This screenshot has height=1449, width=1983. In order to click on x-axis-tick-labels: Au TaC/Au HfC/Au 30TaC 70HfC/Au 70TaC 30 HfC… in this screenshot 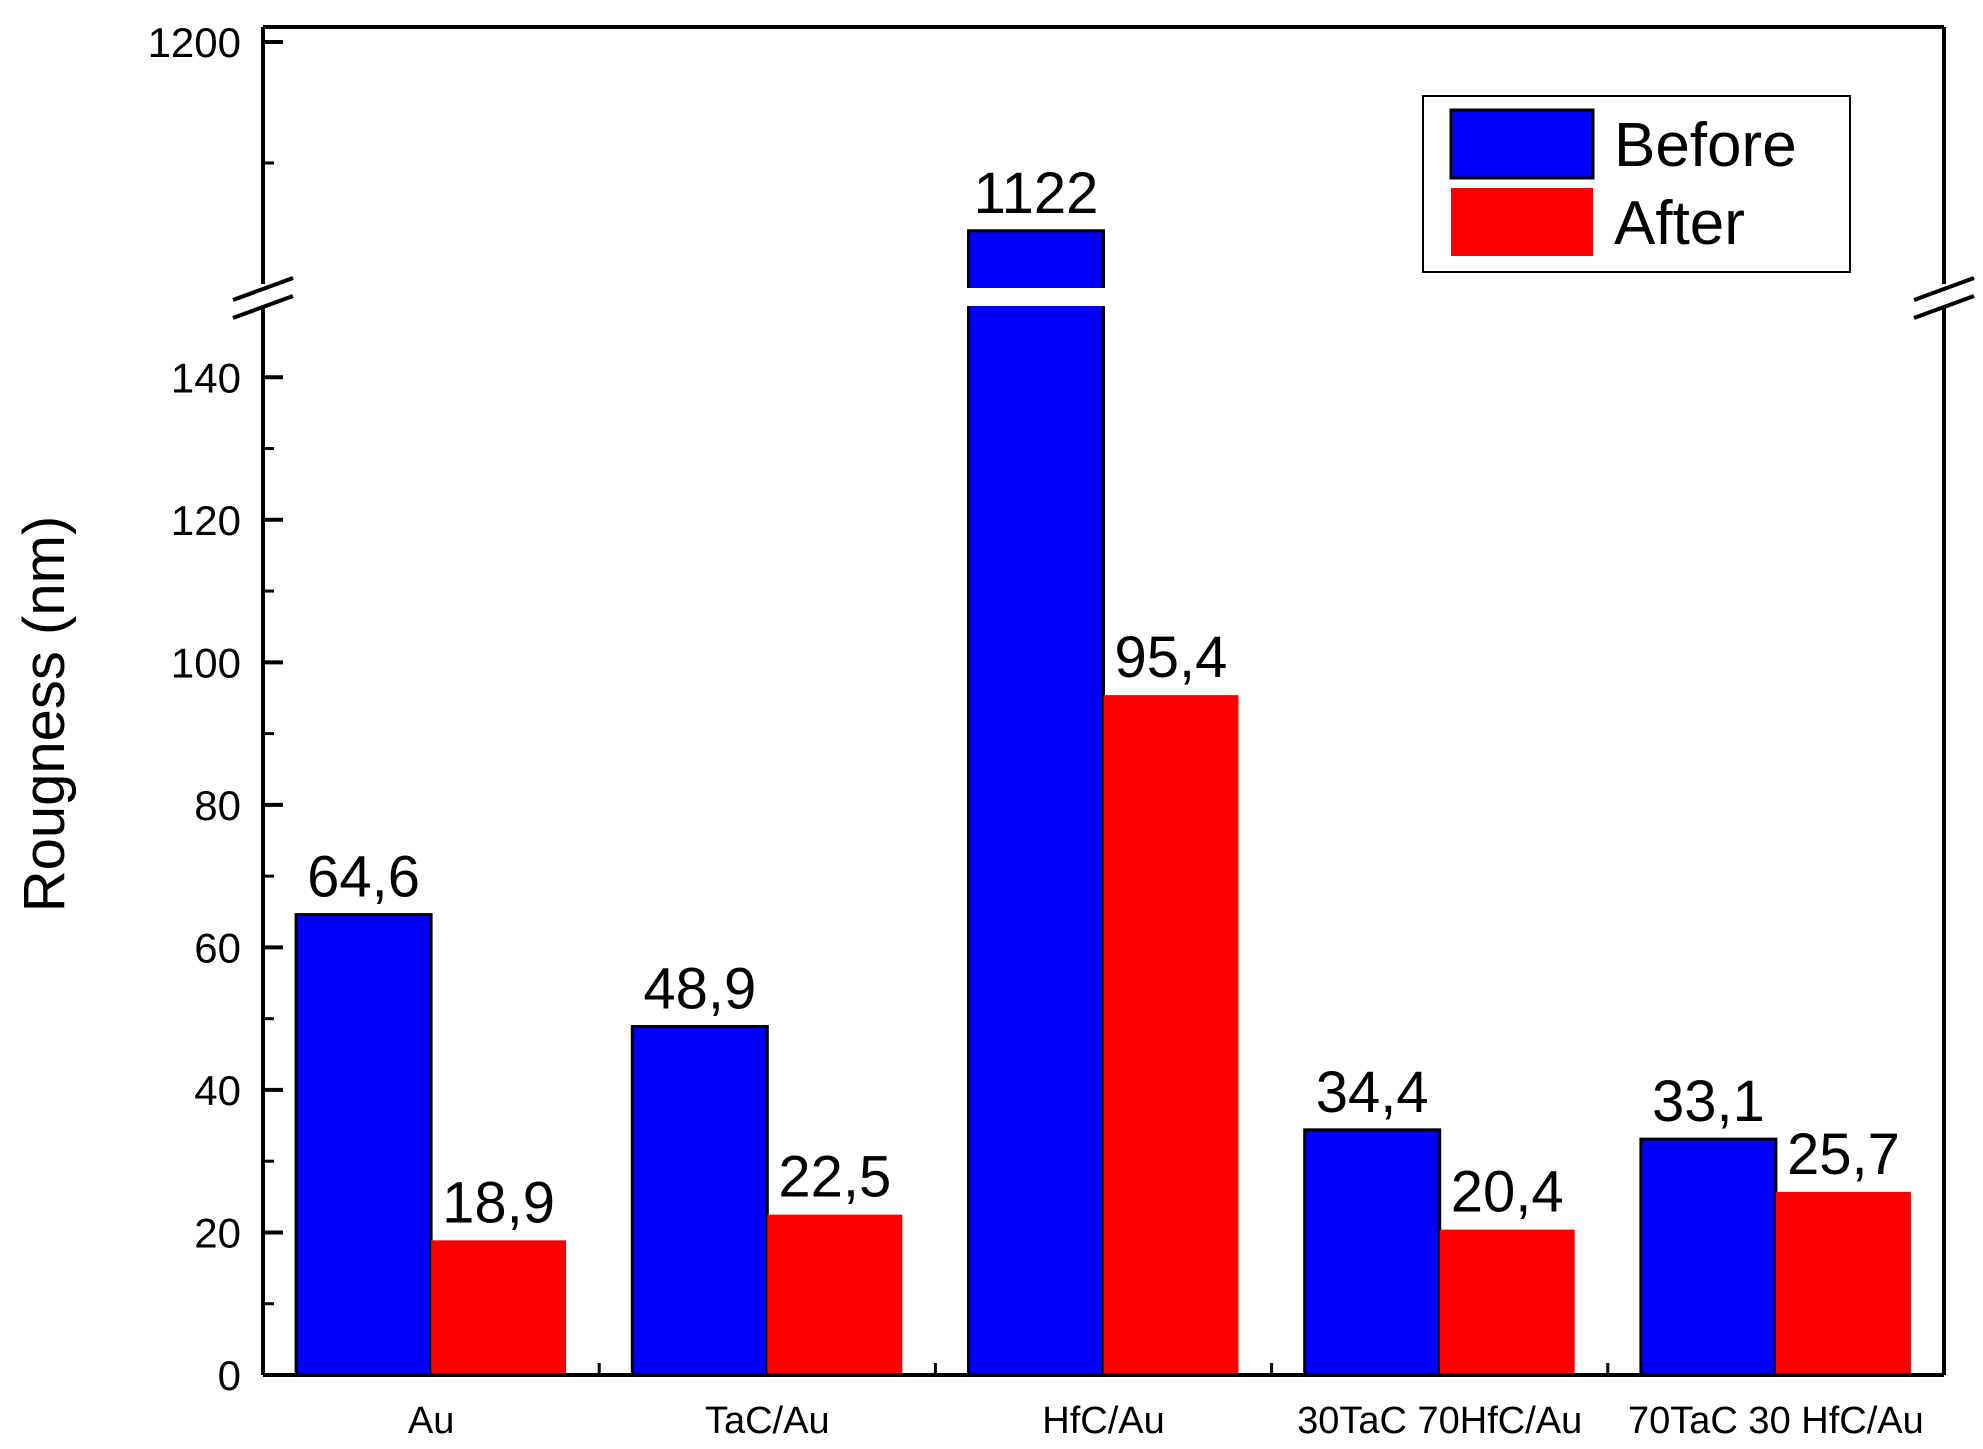, I will do `click(1166, 1421)`.